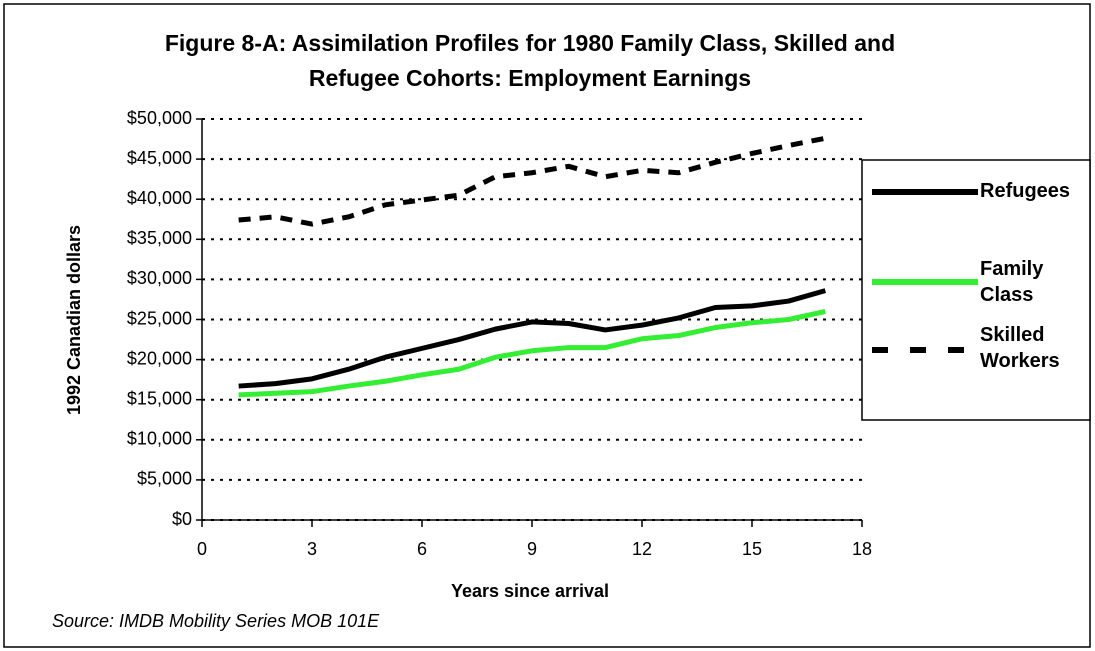 Image resolution: width=1095 pixels, height=651 pixels. What do you see at coordinates (1020, 348) in the screenshot?
I see `legend-label: Skilled Workers` at bounding box center [1020, 348].